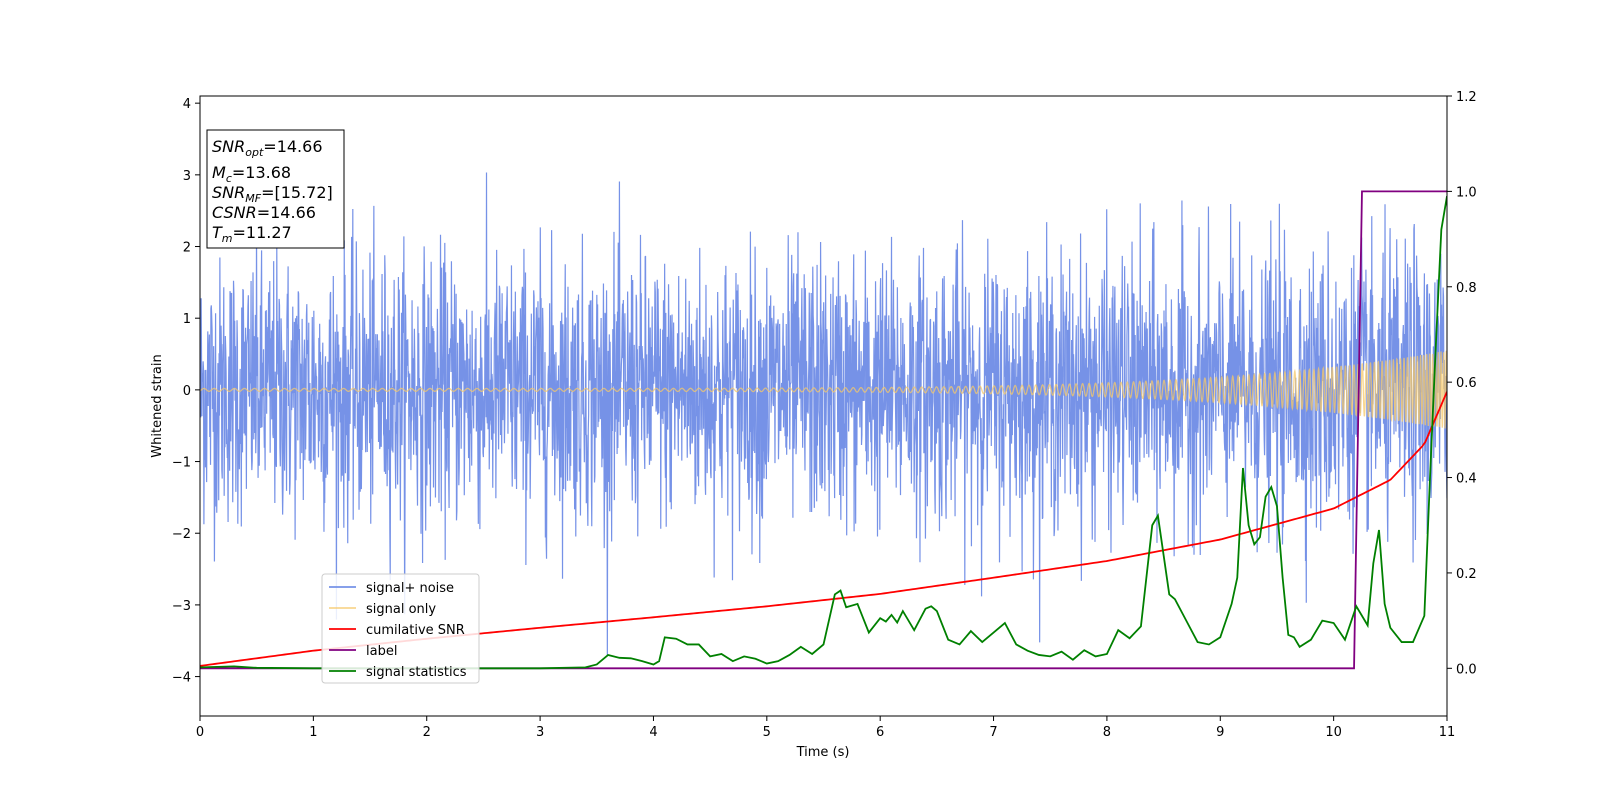  Describe the element at coordinates (1447, 732) in the screenshot. I see `x-tick-label: 11` at that location.